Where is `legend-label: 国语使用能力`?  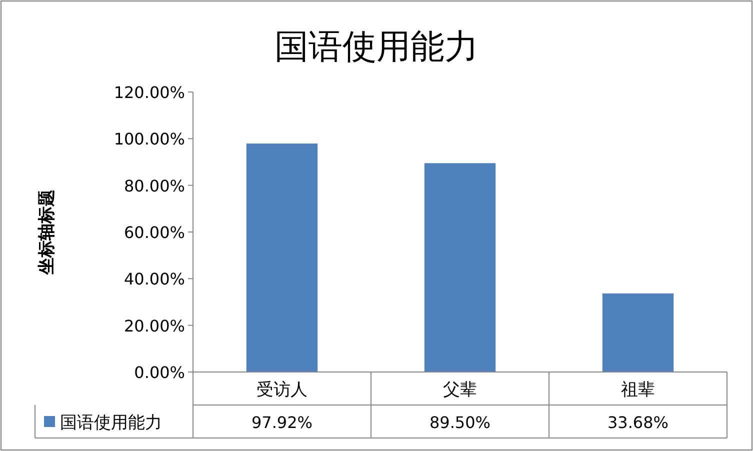 legend-label: 国语使用能力 is located at coordinates (111, 423).